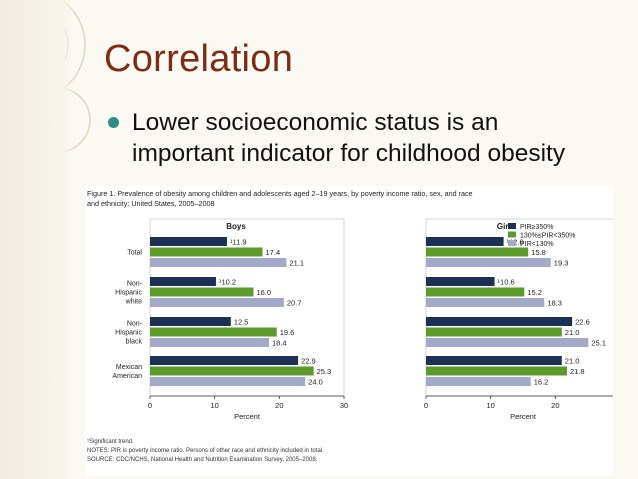  Describe the element at coordinates (344, 405) in the screenshot. I see `x-tick-label: 30` at that location.